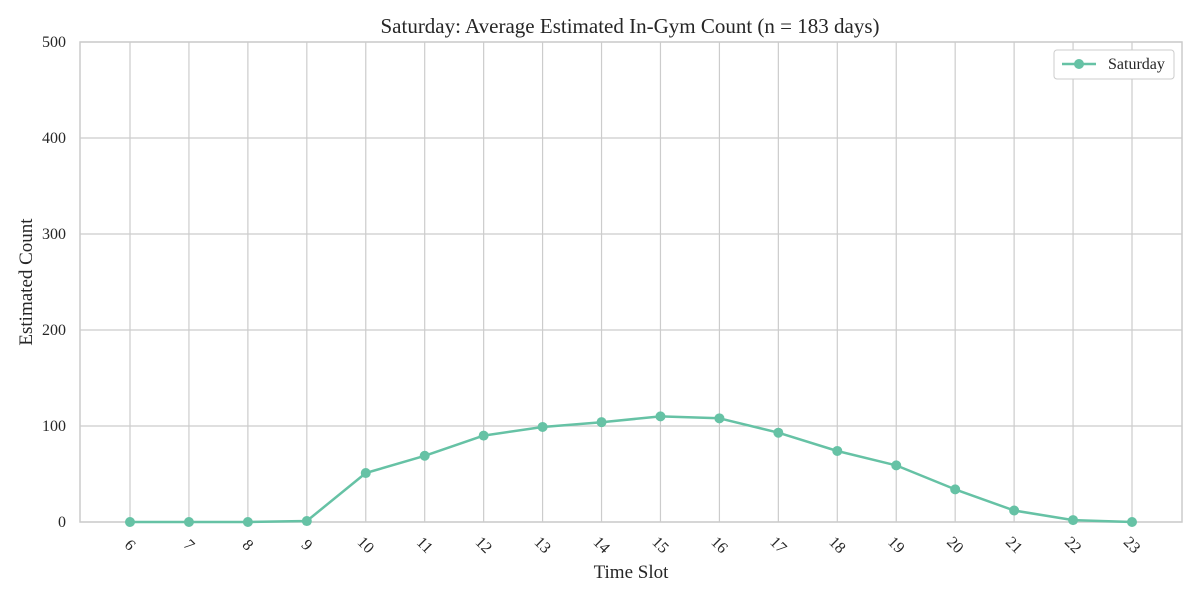 The width and height of the screenshot is (1200, 600). What do you see at coordinates (130, 546) in the screenshot?
I see `x-tick-label: 6` at bounding box center [130, 546].